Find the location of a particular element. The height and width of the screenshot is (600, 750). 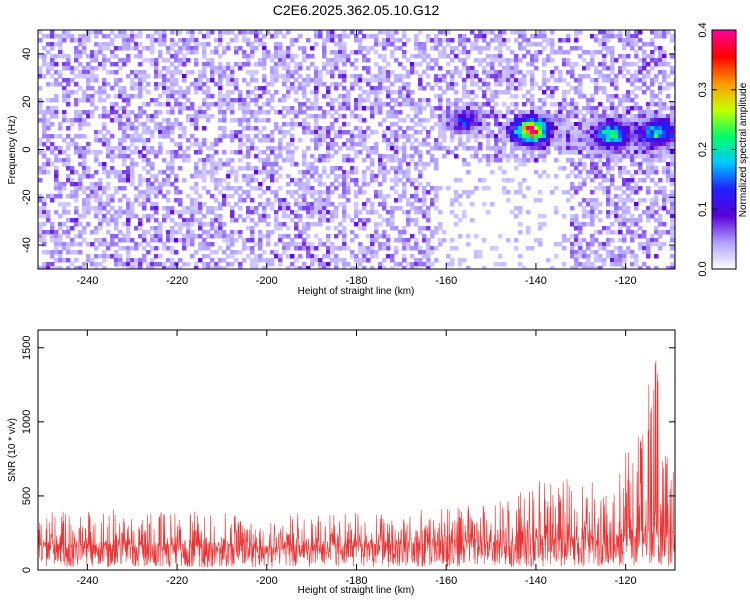

colorbar-tick-label: 0.2 is located at coordinates (703, 149).